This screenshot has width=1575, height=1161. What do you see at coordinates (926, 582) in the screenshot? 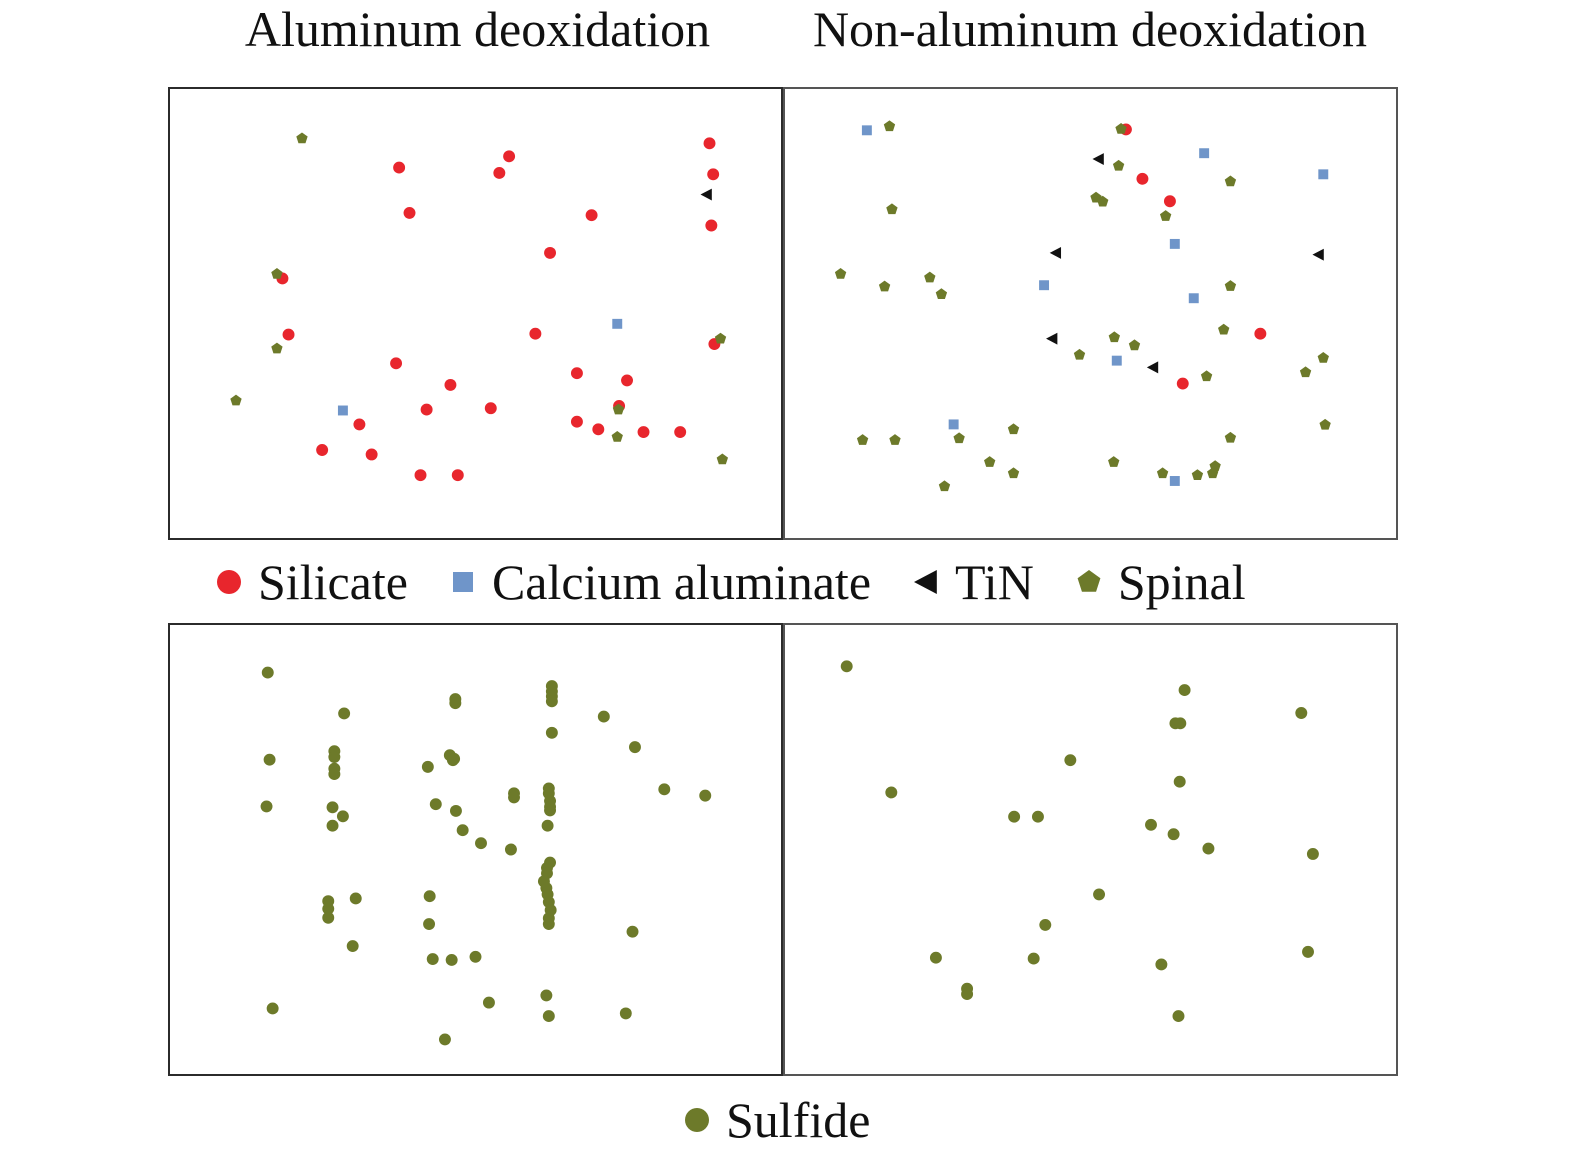
I see `legend-tin-marker-icon` at bounding box center [926, 582].